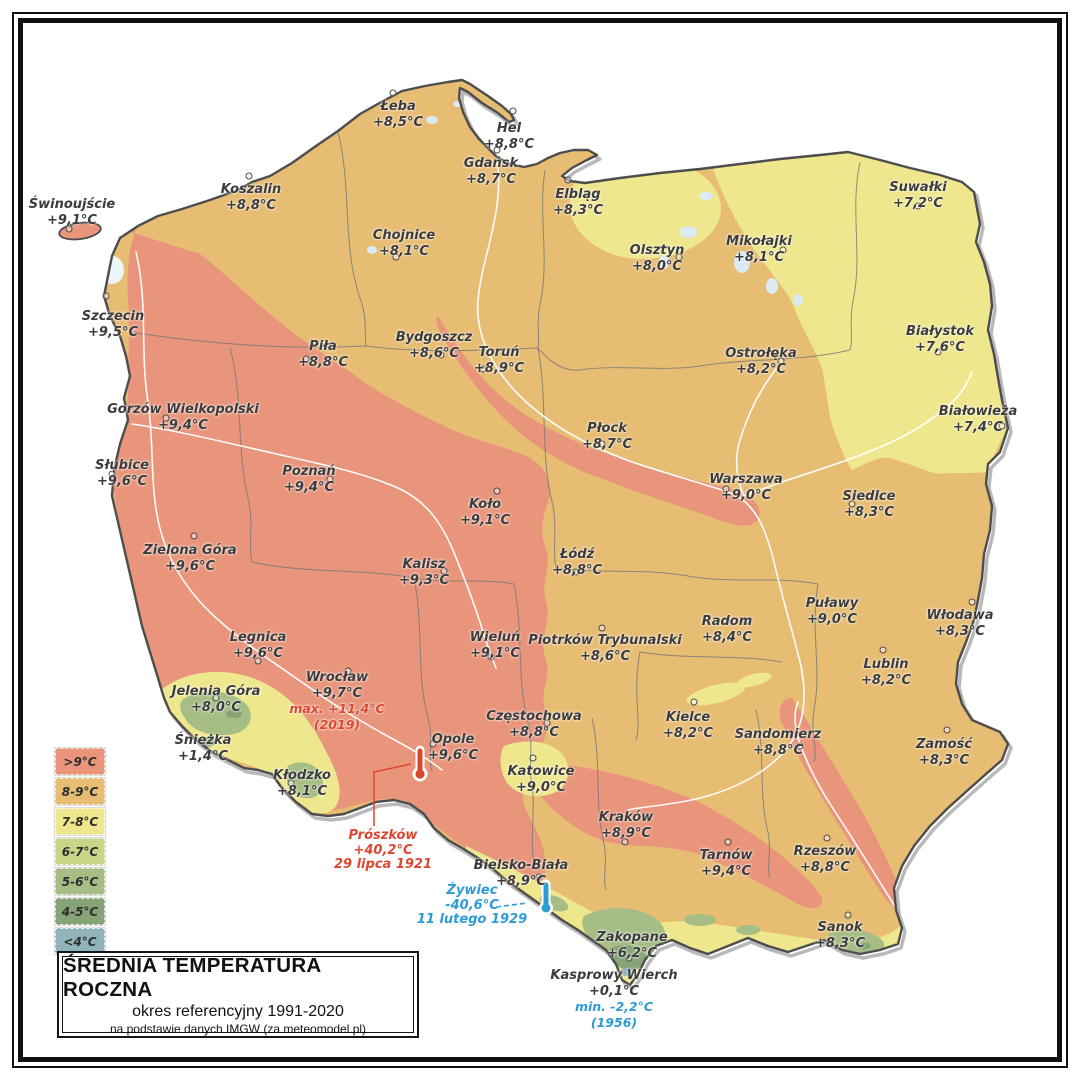 The image size is (1080, 1080). What do you see at coordinates (886, 664) in the screenshot?
I see `city-name: Lublin` at bounding box center [886, 664].